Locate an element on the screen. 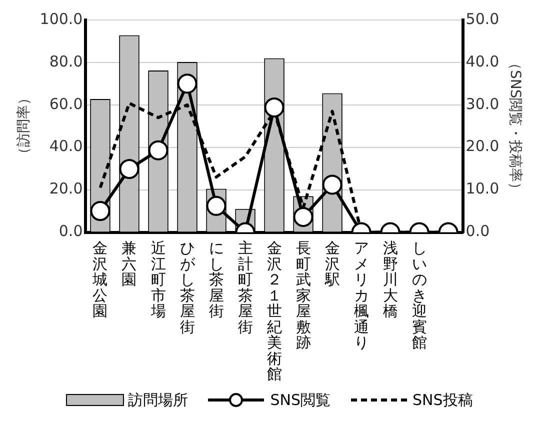  x-tick-label: 主計町茶屋街 is located at coordinates (245, 287).